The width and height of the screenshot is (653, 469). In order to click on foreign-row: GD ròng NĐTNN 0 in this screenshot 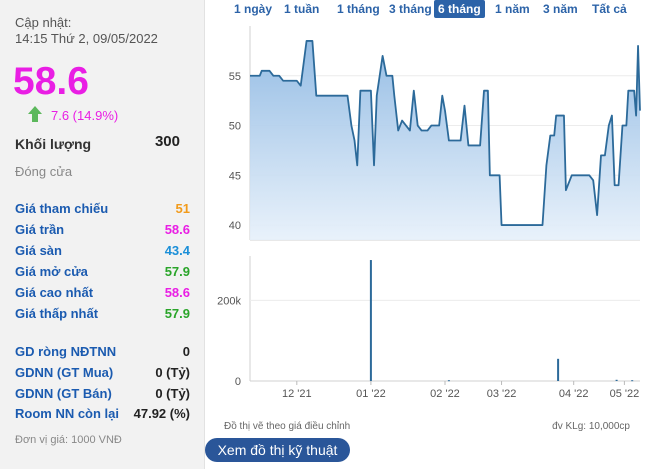, I will do `click(102, 353)`.